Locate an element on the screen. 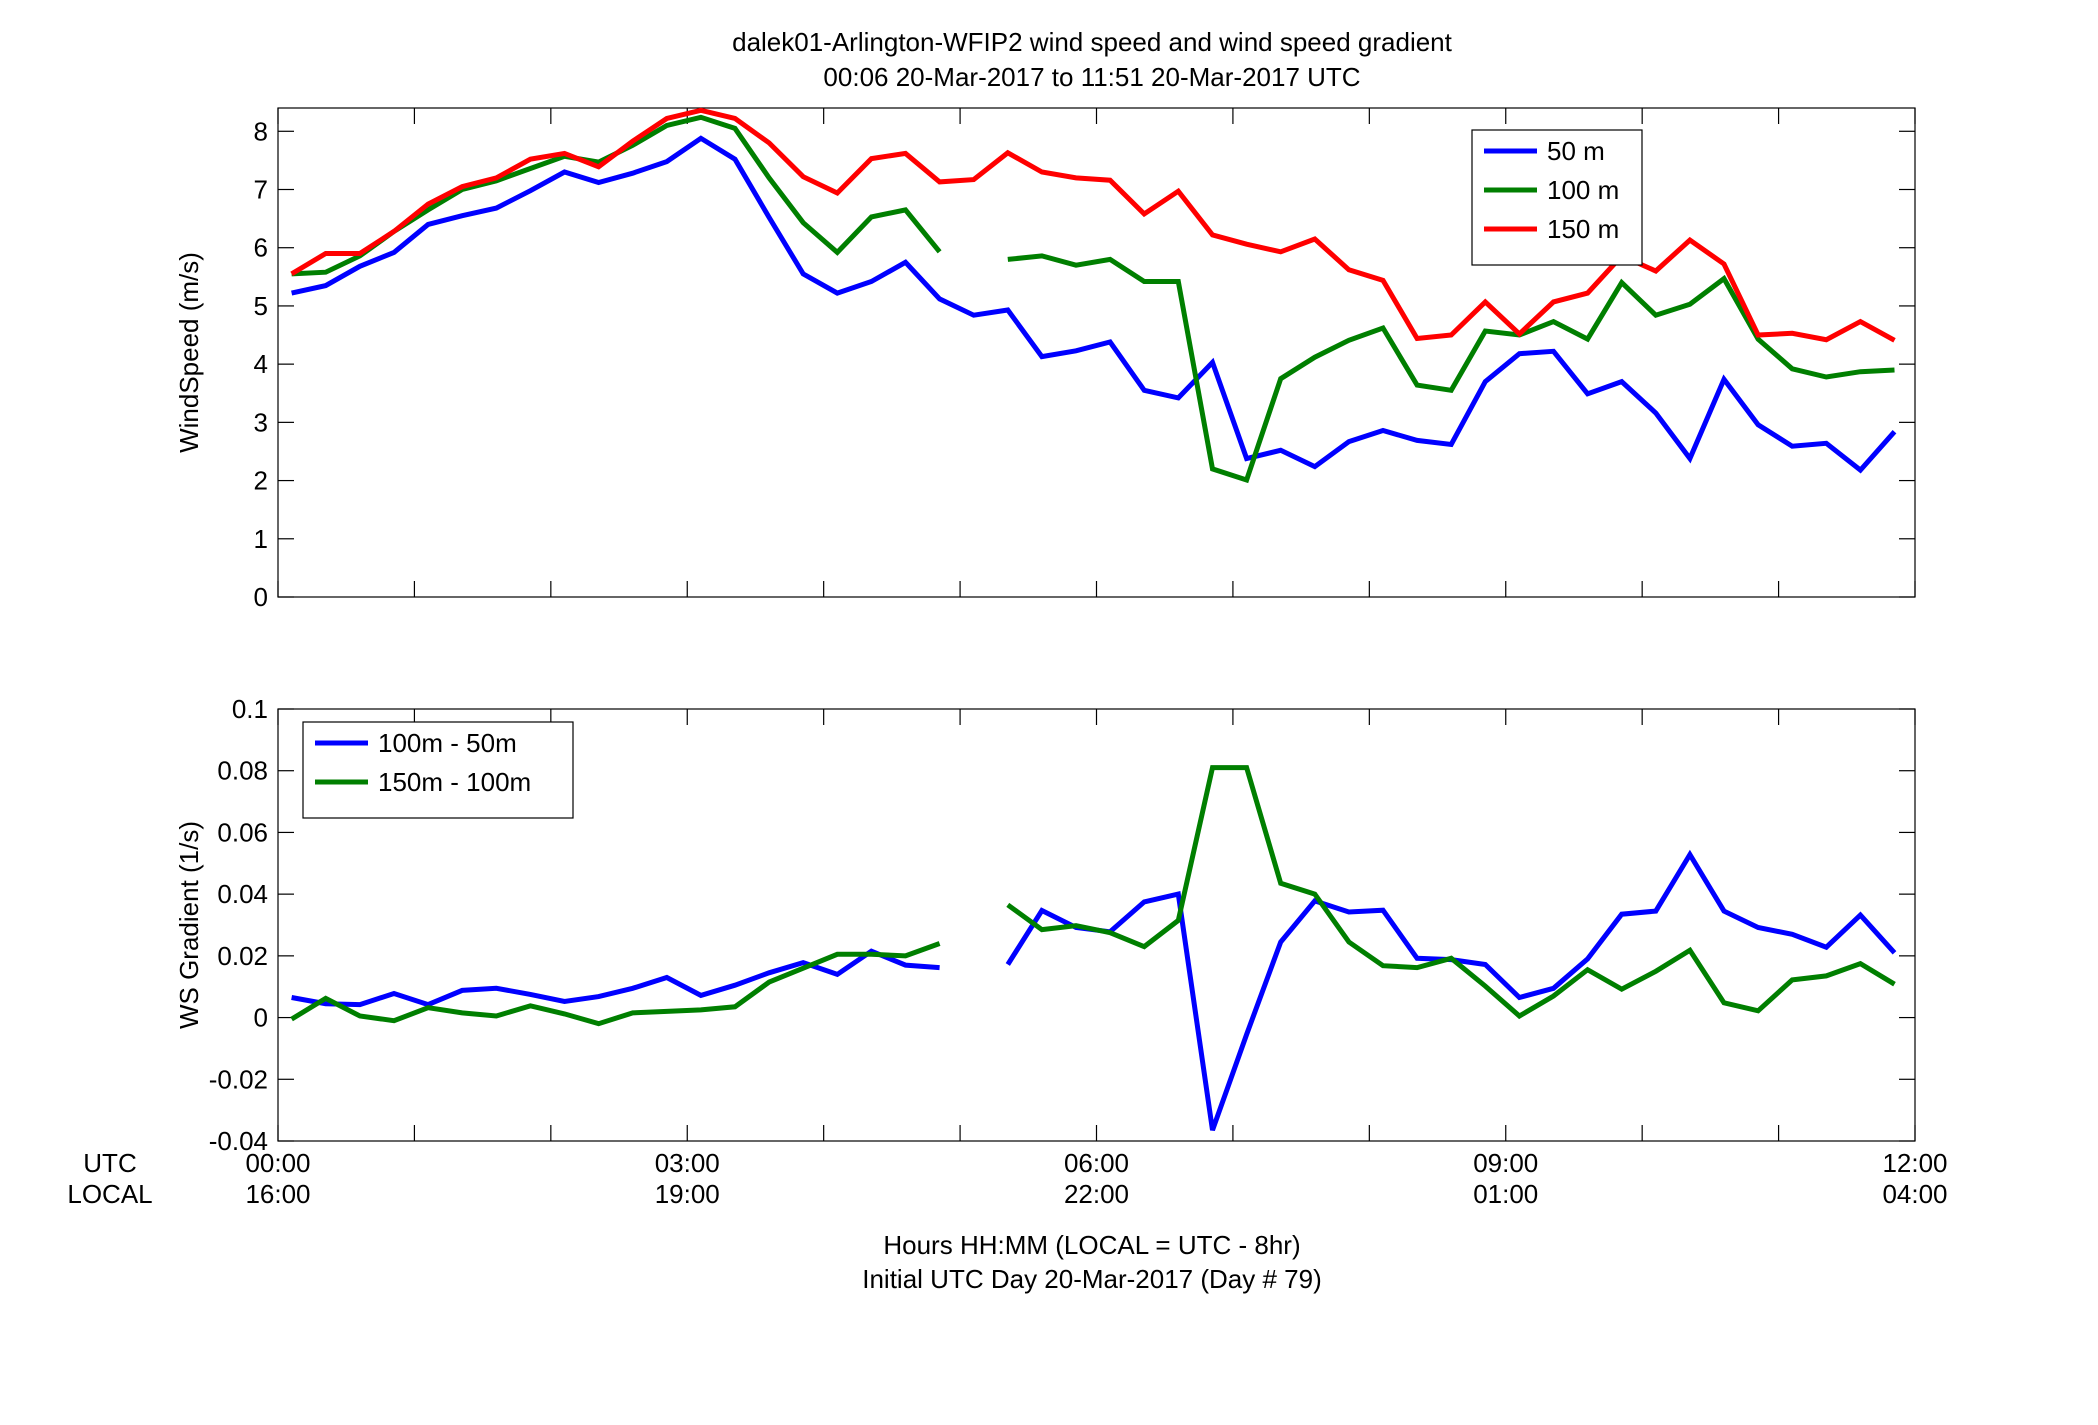  windspeed-y-tick-label: 1 is located at coordinates (261, 539).